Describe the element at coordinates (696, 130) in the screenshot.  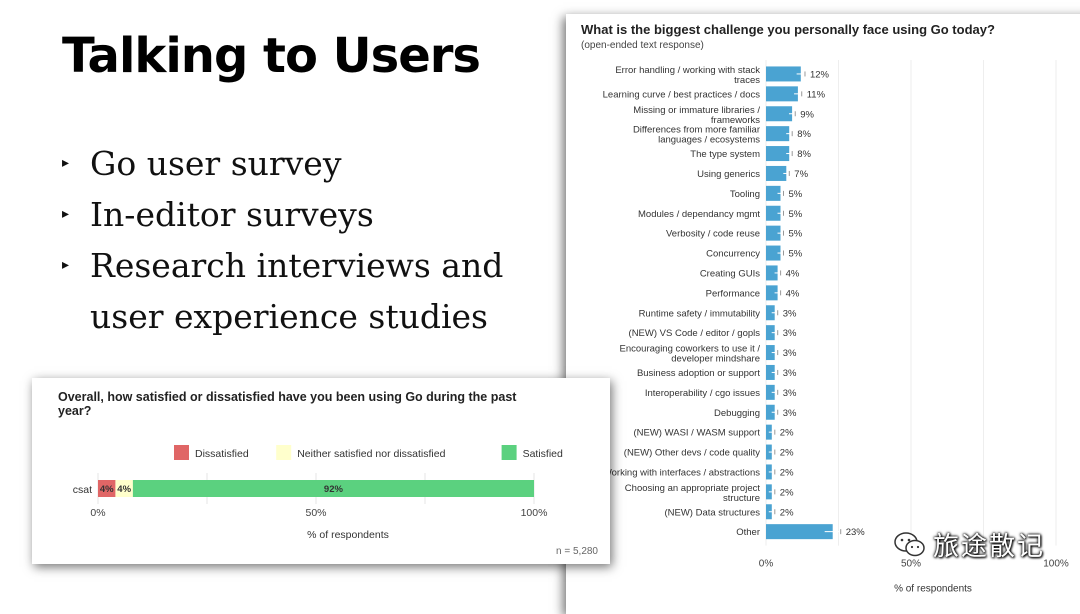
I see `category-label: Differences from more familiar` at that location.